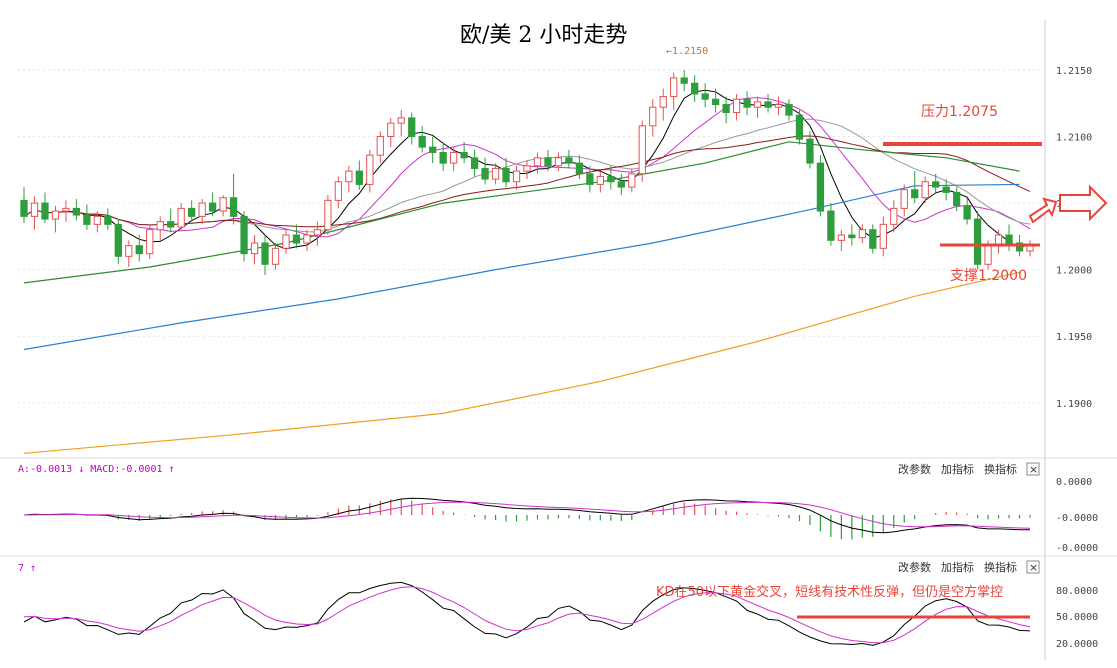  I want to click on close-kd-button, so click(1033, 567).